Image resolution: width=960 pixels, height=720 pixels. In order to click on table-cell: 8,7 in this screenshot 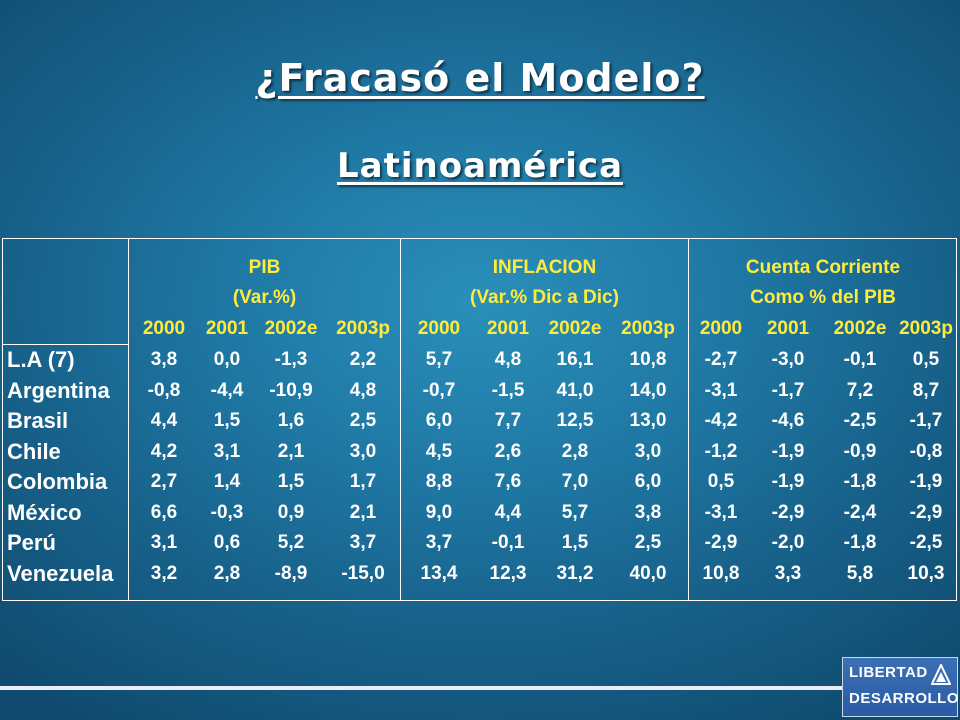, I will do `click(926, 390)`.